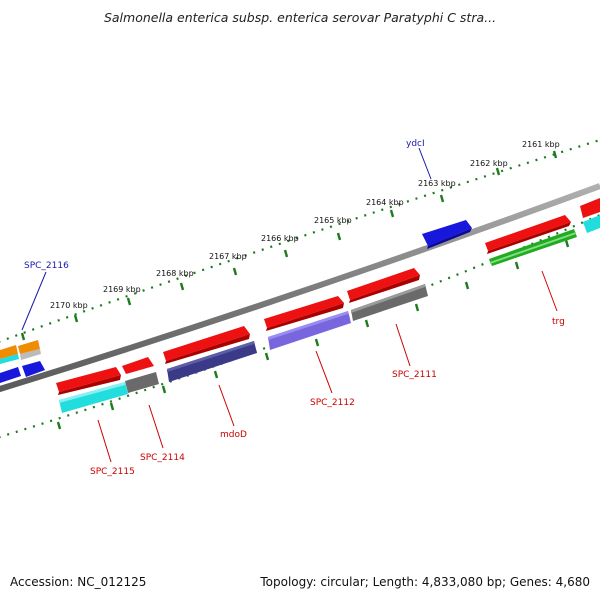 The width and height of the screenshot is (600, 600). I want to click on gene-SPC_2116-orange-b, so click(29, 347).